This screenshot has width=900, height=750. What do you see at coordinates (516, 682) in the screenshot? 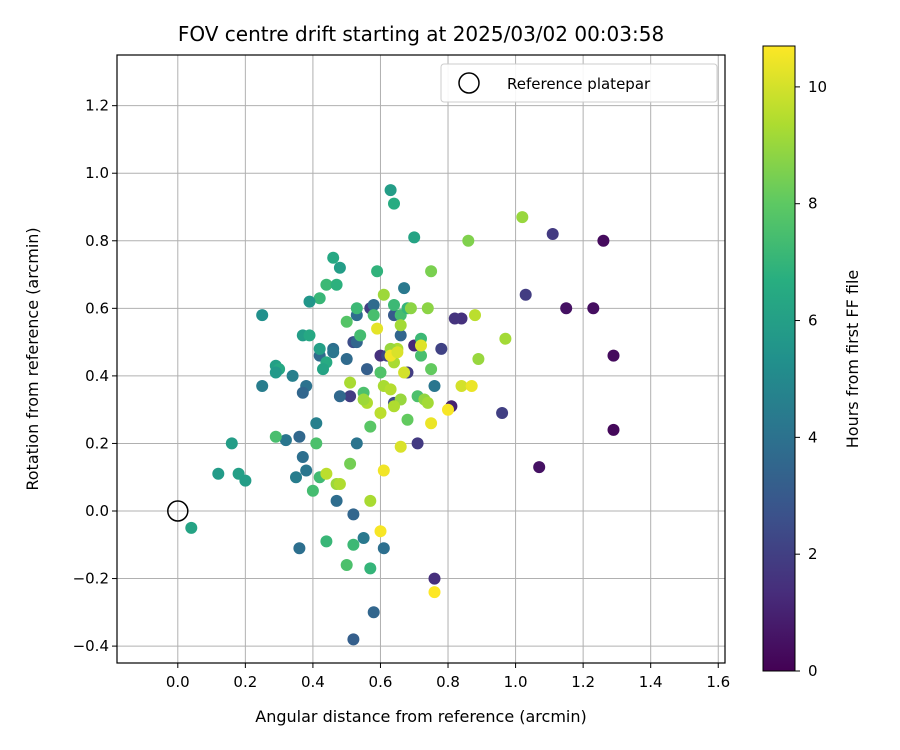
I see `x-tick-label: 1.0` at bounding box center [516, 682].